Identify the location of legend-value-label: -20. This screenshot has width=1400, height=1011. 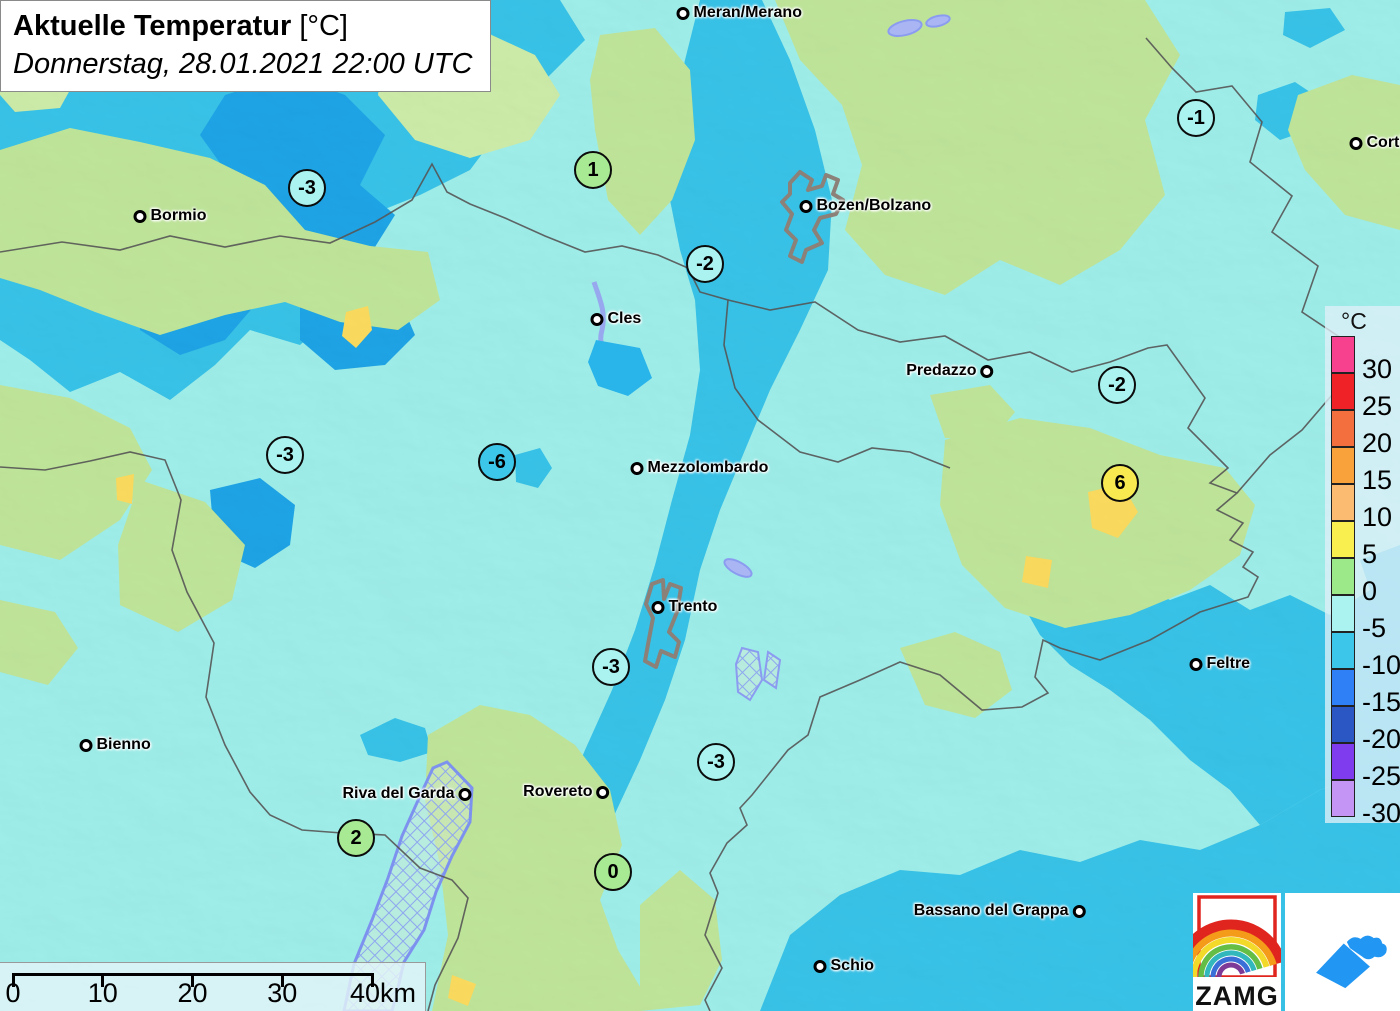
(1381, 739).